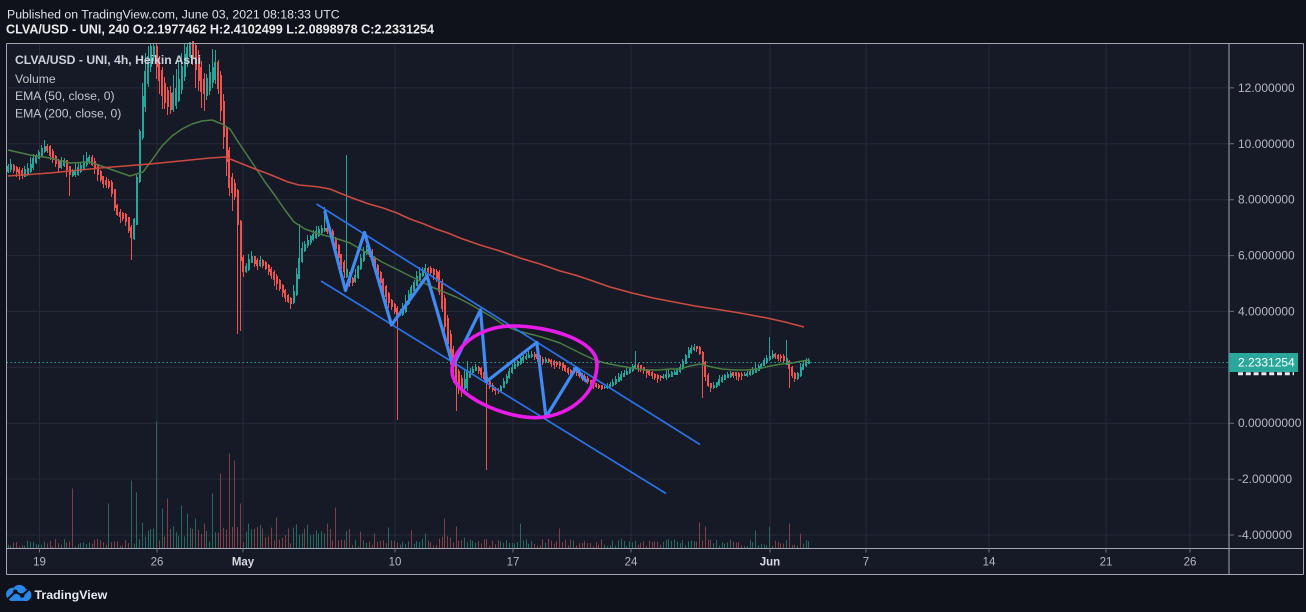 The width and height of the screenshot is (1306, 612). I want to click on svg-text: 8.0000000, so click(1266, 200).